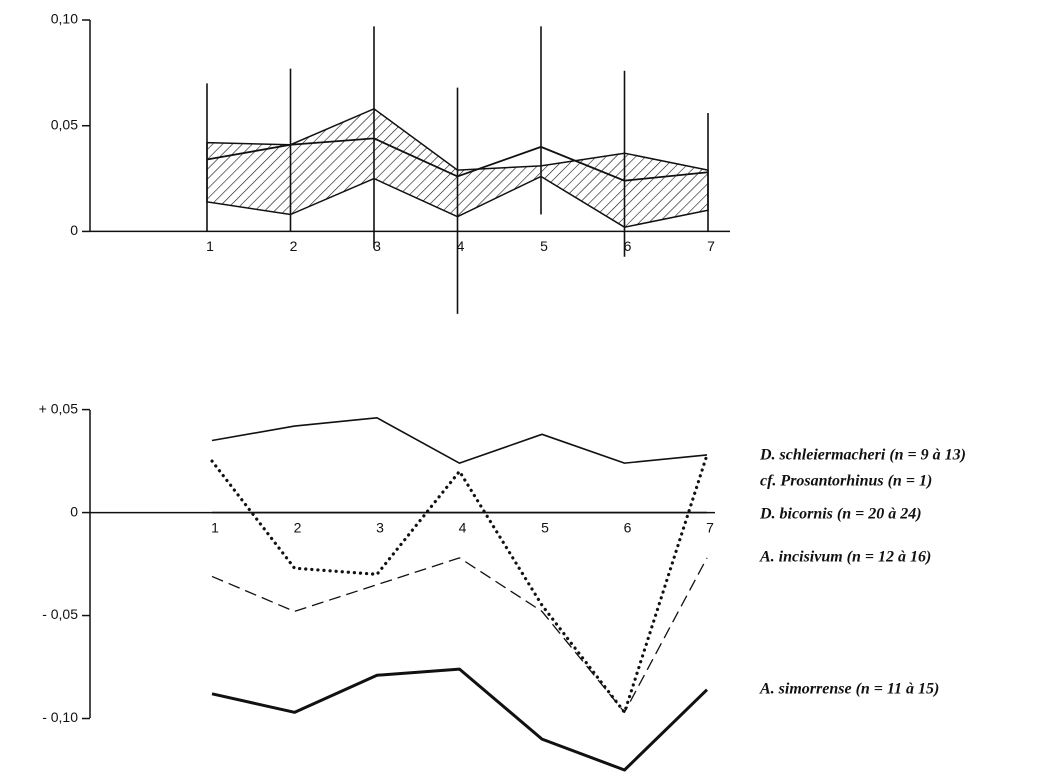  I want to click on legend-label: A. simorrense (n = 11 à 15), so click(849, 689).